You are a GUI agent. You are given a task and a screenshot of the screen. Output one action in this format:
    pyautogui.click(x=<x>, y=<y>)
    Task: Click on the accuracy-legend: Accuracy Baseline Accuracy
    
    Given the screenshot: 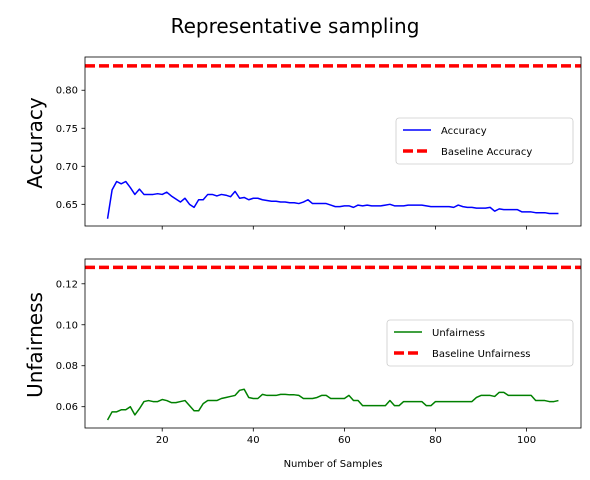 What is the action you would take?
    pyautogui.click(x=484, y=141)
    